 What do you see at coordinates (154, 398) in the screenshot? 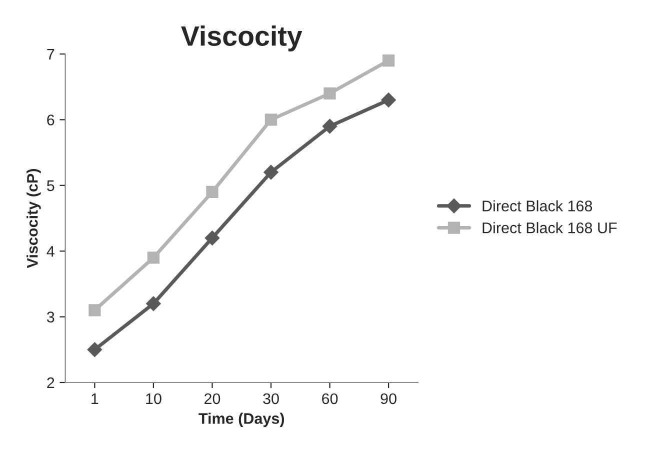
I see `x-tick-label: 10` at bounding box center [154, 398].